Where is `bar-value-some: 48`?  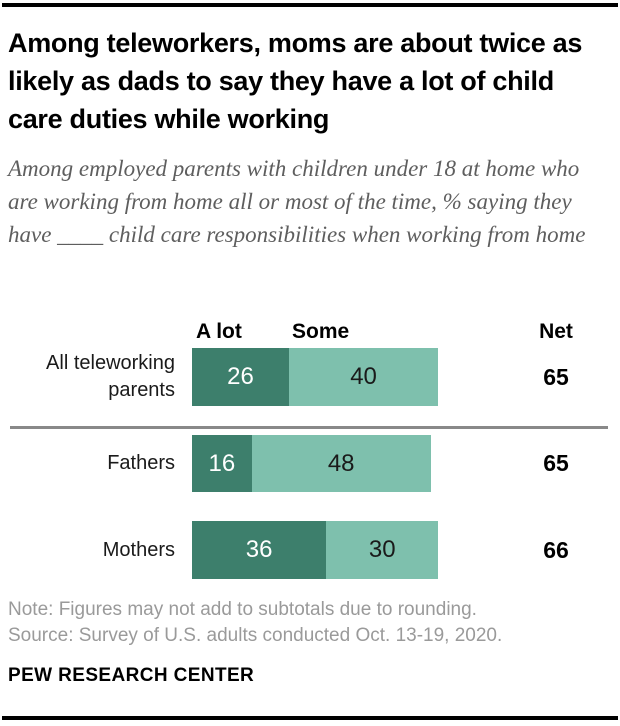
bar-value-some: 48 is located at coordinates (341, 463).